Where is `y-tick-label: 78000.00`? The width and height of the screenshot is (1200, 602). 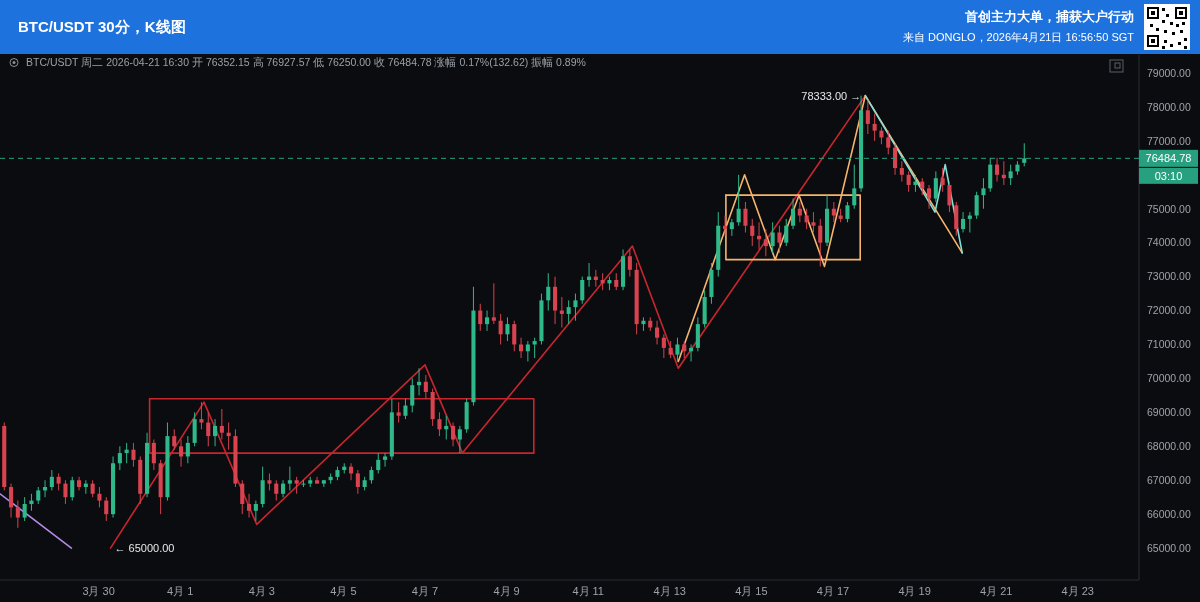 y-tick-label: 78000.00 is located at coordinates (1169, 106).